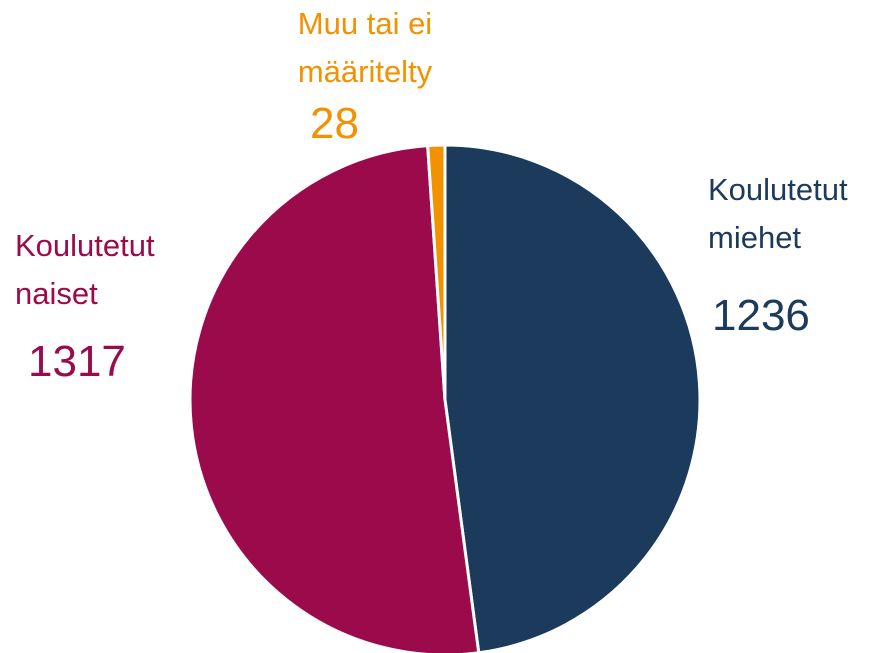  What do you see at coordinates (77, 361) in the screenshot?
I see `value-label: 1317` at bounding box center [77, 361].